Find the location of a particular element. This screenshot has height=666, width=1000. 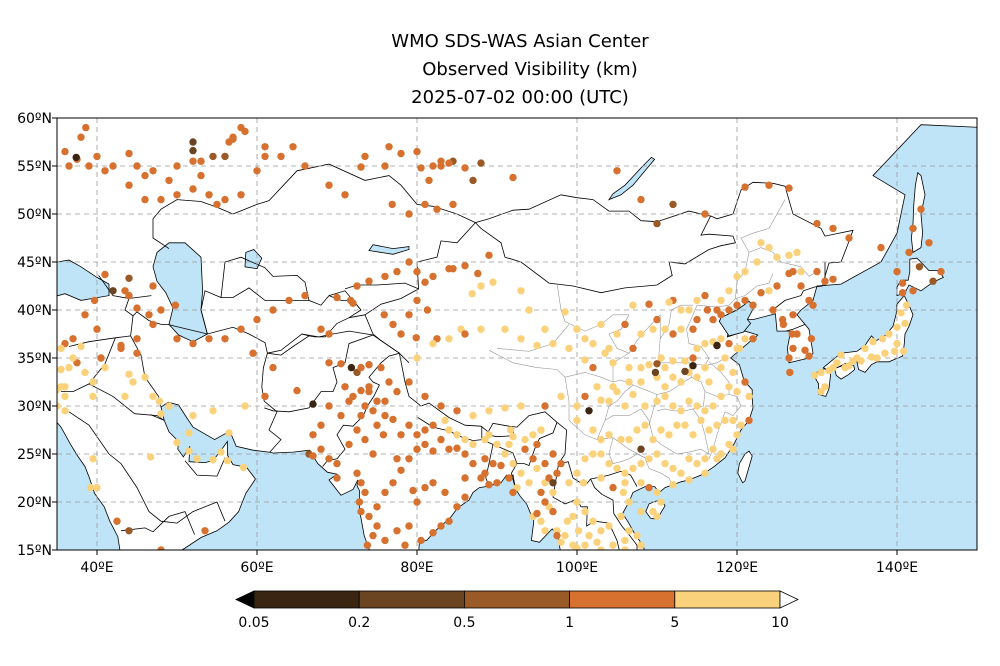

aral-sea is located at coordinates (253, 259).